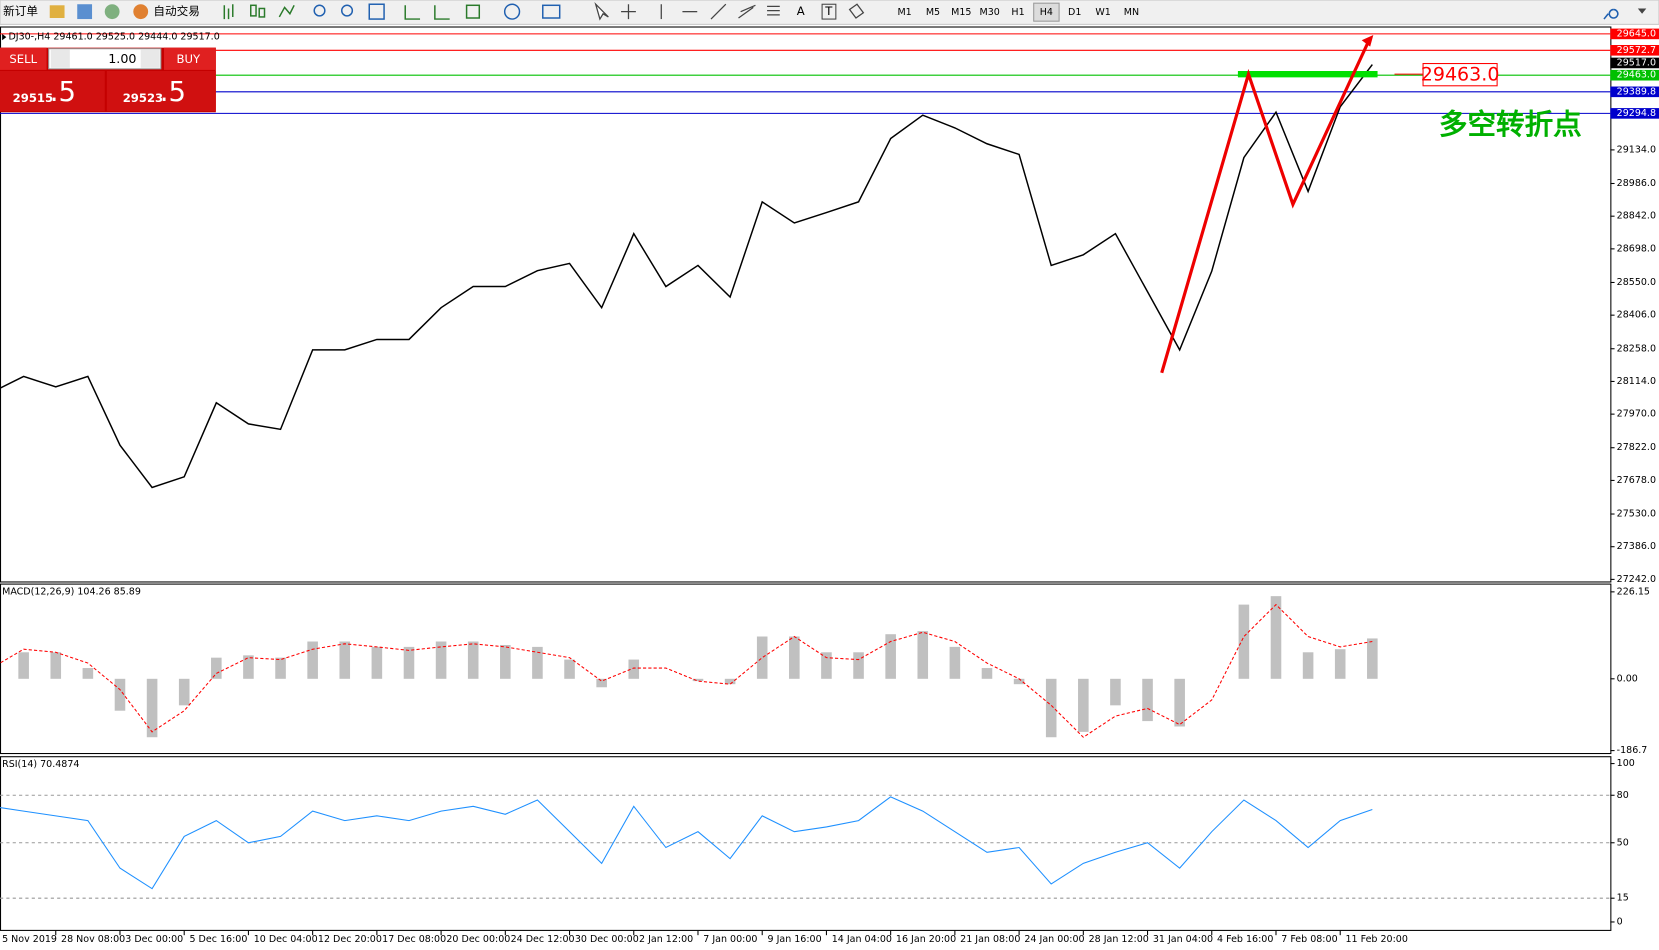 This screenshot has height=950, width=1659. What do you see at coordinates (1102, 12) in the screenshot?
I see `timeframe-button: W1` at bounding box center [1102, 12].